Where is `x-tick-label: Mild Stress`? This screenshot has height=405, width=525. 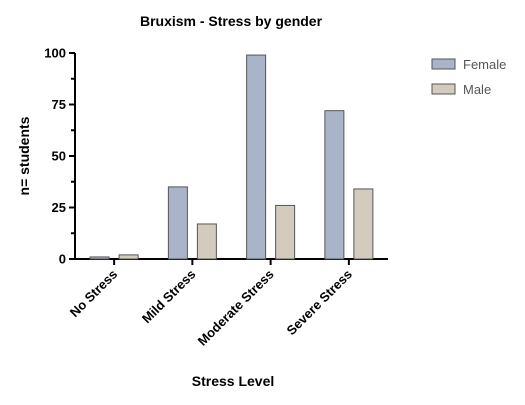
x-tick-label: Mild Stress is located at coordinates (169, 297).